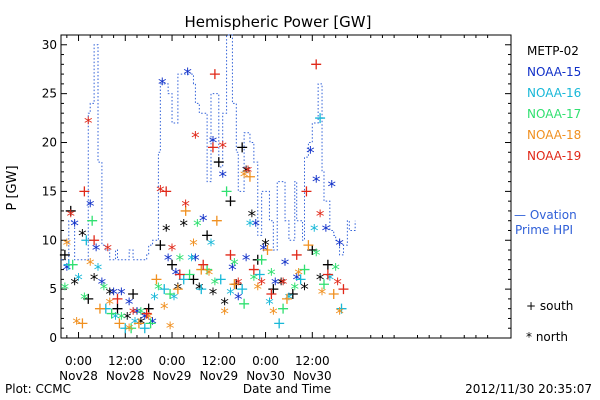 The width and height of the screenshot is (600, 400). Describe the element at coordinates (49, 143) in the screenshot. I see `y-tick-label: 20` at that location.